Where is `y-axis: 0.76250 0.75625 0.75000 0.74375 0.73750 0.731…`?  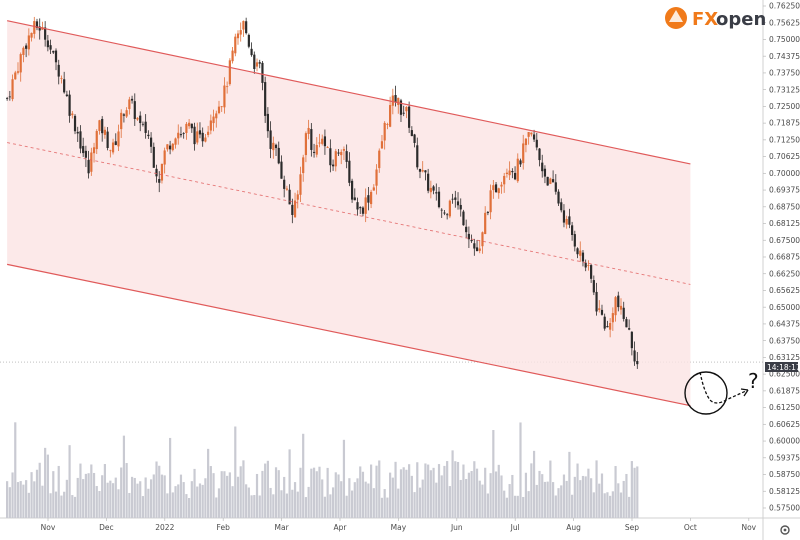
y-axis: 0.76250 0.75625 0.75000 0.74375 0.73750 0.731… is located at coordinates (781, 257).